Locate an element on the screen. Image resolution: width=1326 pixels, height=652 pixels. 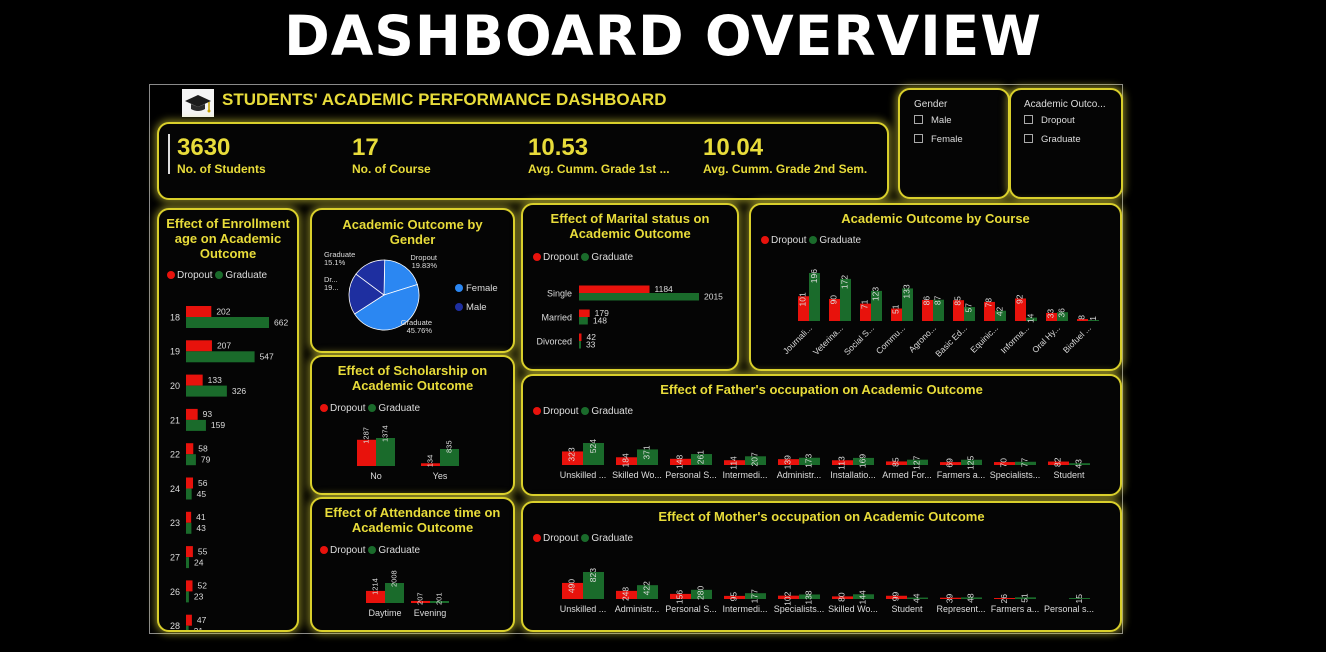
graduate-value-label: 36 is located at coordinates (1062, 313).